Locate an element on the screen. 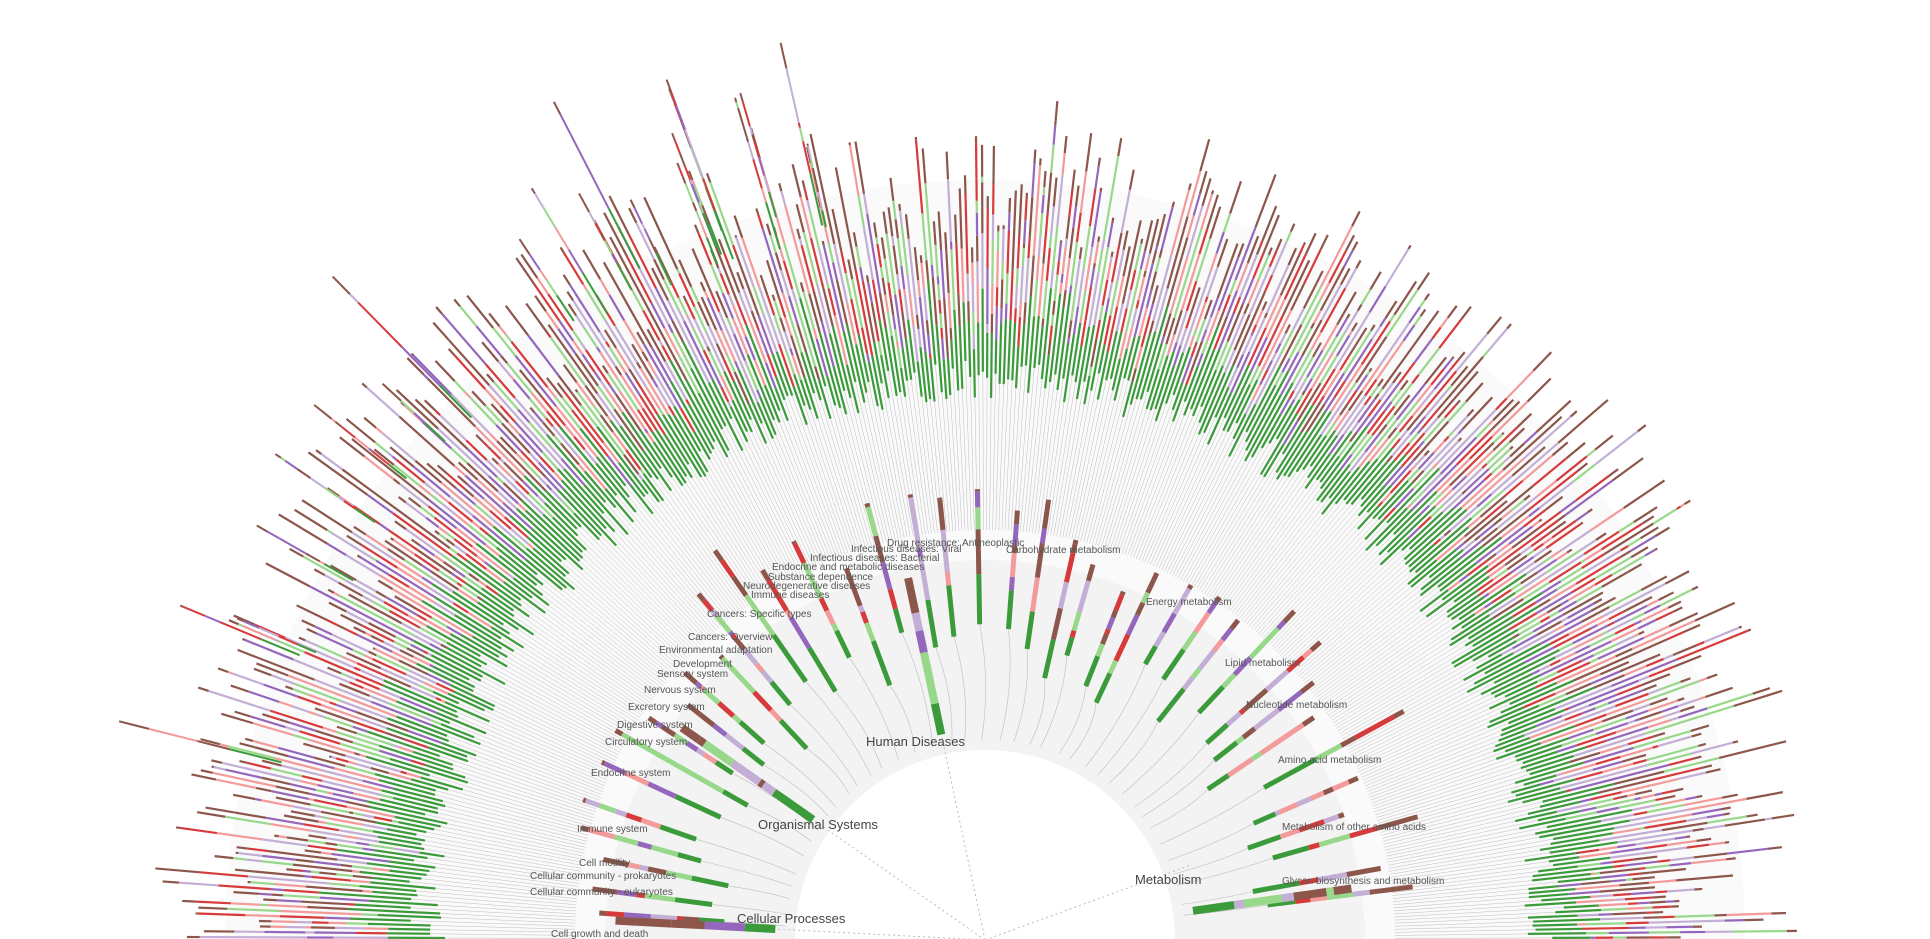 The image size is (1930, 939). sub-label-nucleotide-metabolism: Nucleotide metabolism is located at coordinates (1296, 705).